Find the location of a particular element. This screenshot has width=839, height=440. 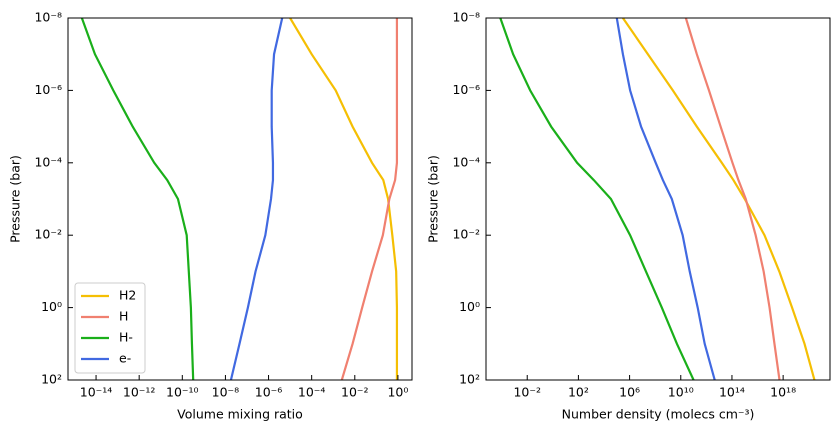

x-tick-label: 10⁻⁴ is located at coordinates (312, 392).